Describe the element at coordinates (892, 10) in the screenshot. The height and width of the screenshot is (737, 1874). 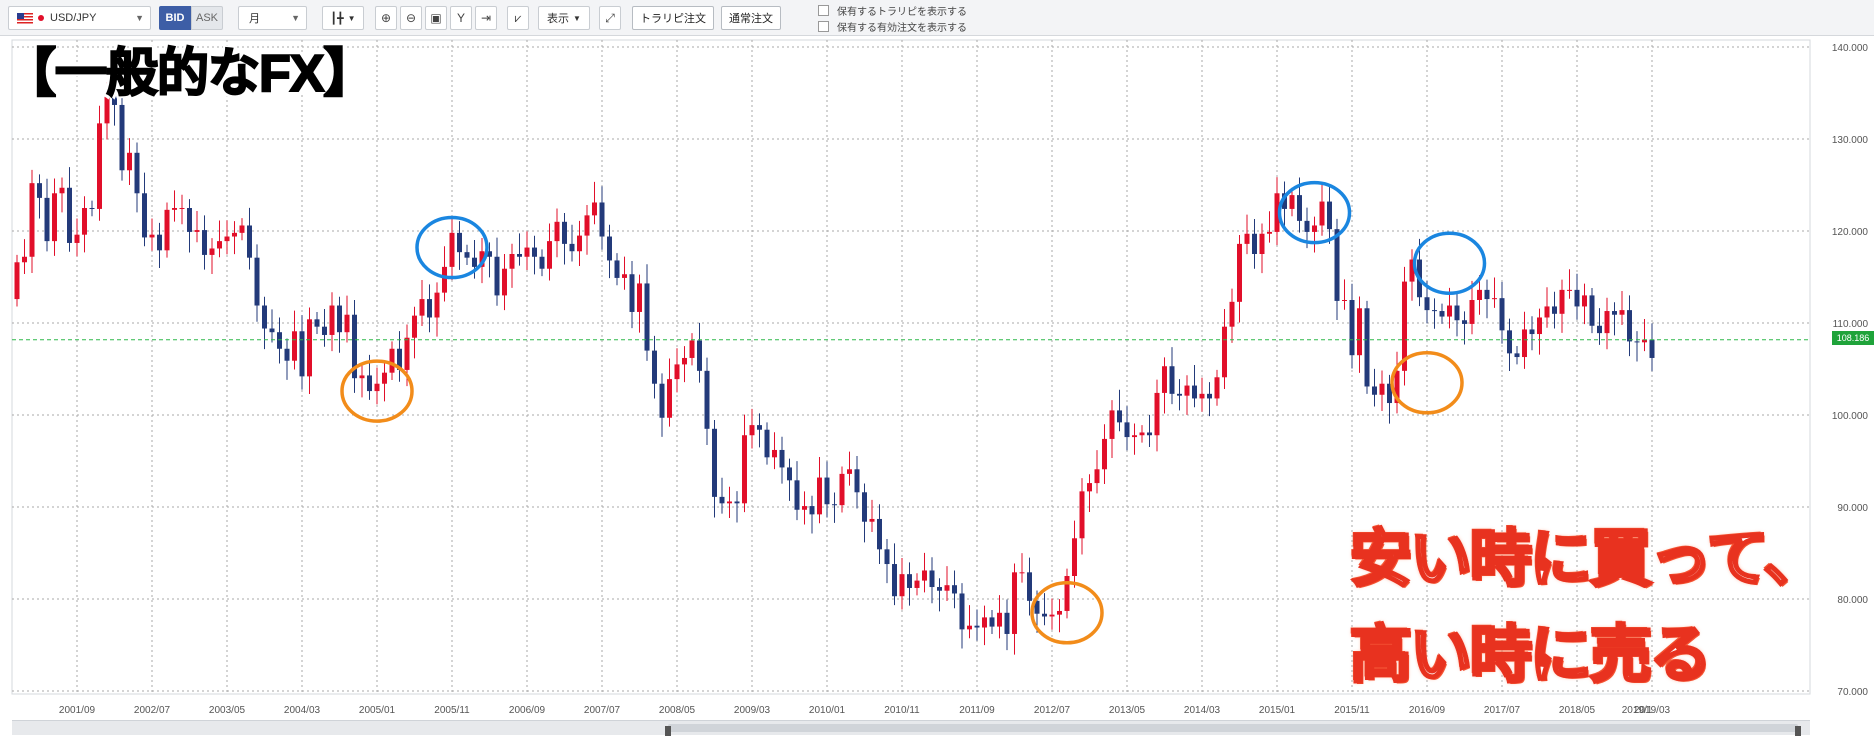
I see `show-held-trail-option: 保有するトラリピを表示する` at that location.